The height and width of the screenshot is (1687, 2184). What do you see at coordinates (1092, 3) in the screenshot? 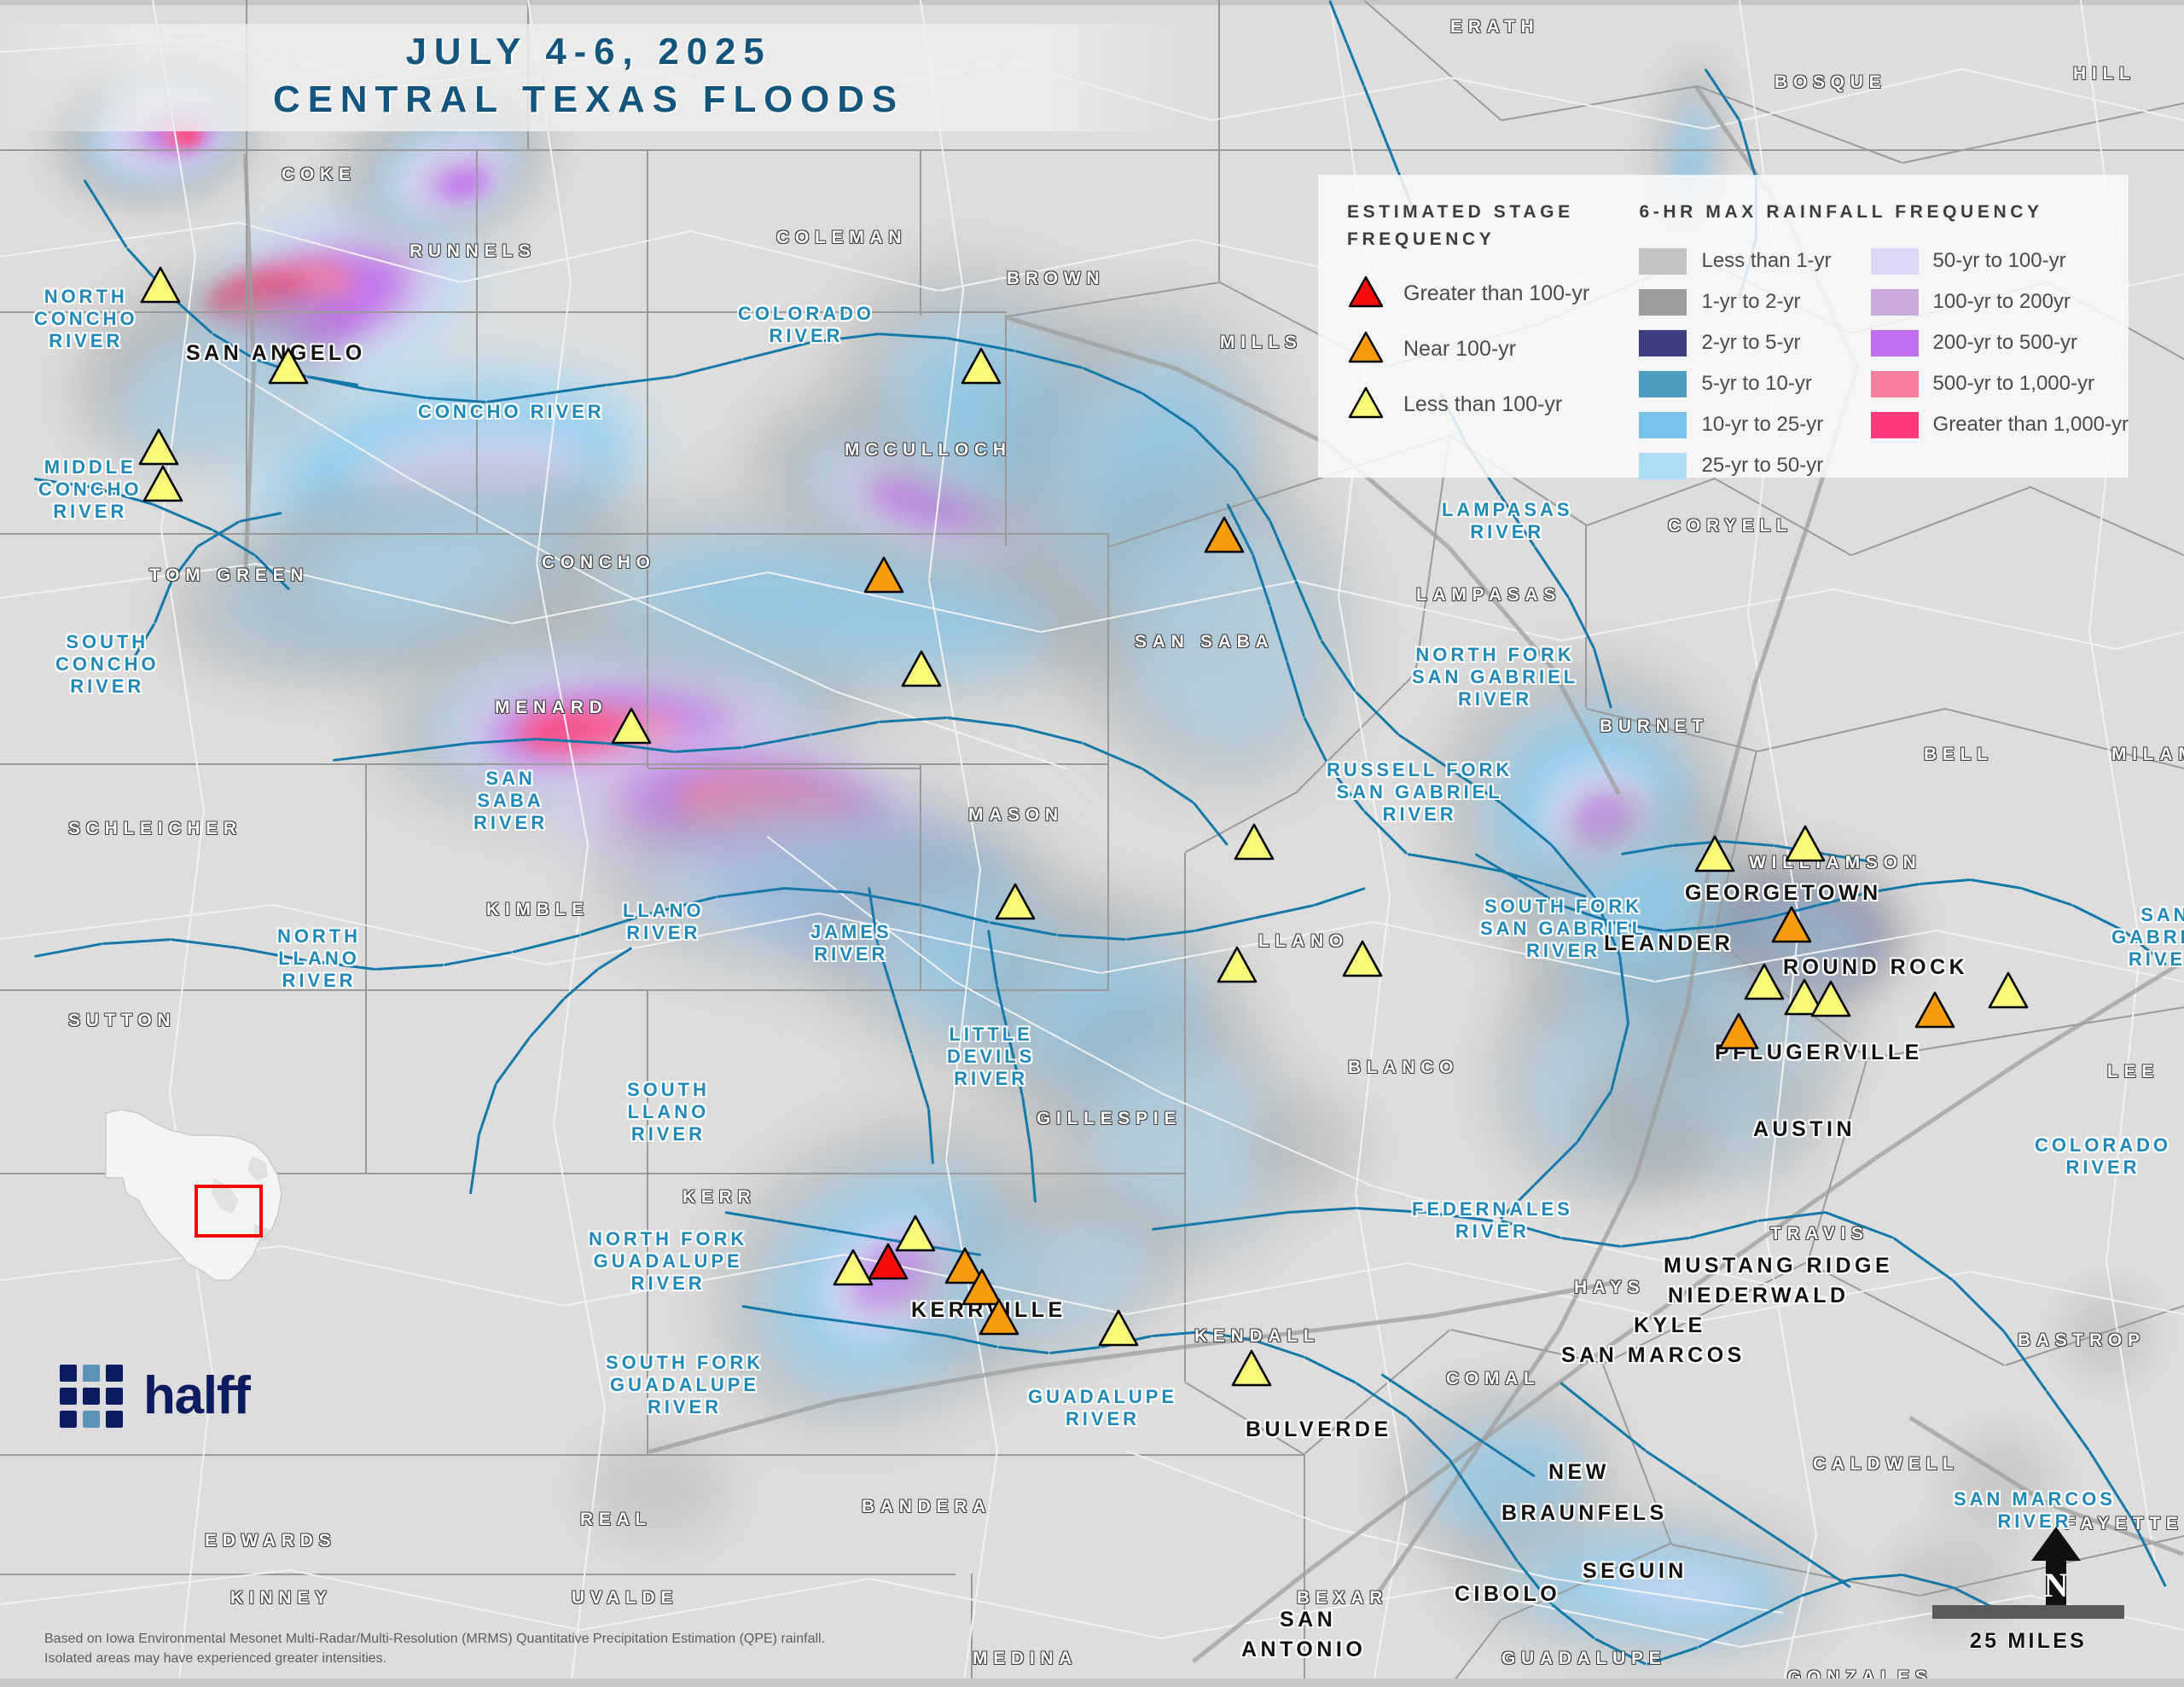
I see `map-frame-top` at bounding box center [1092, 3].